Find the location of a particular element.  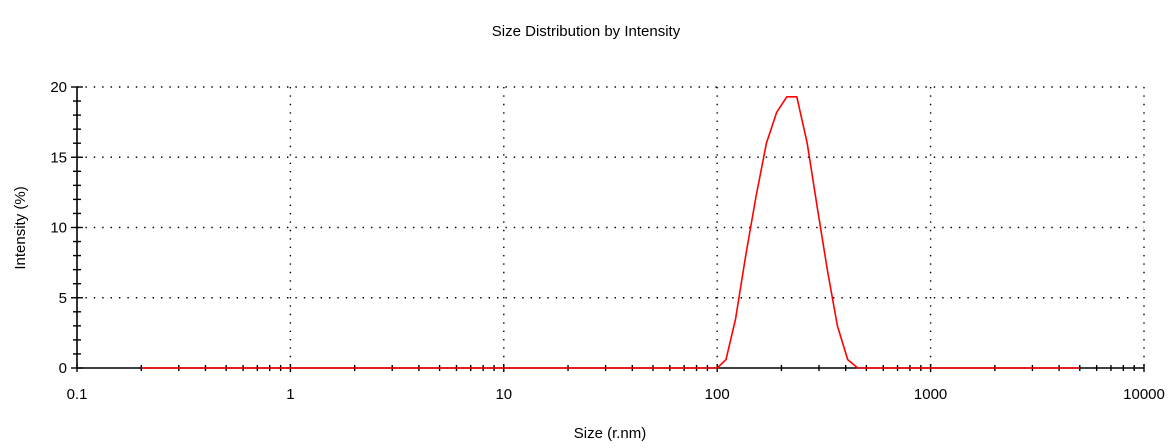

x-tick-label: 1000 is located at coordinates (930, 394).